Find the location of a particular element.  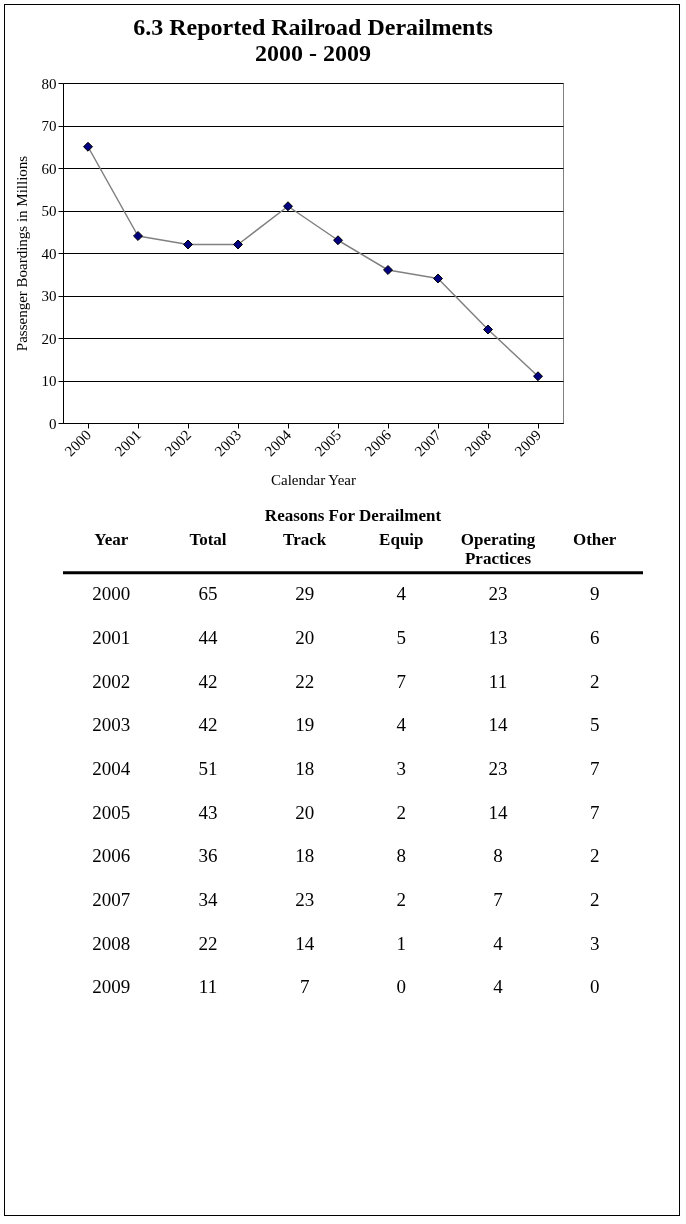

chart-title: 6.3 Reported Railroad Derailments 2000 - 2009 is located at coordinates (313, 40).